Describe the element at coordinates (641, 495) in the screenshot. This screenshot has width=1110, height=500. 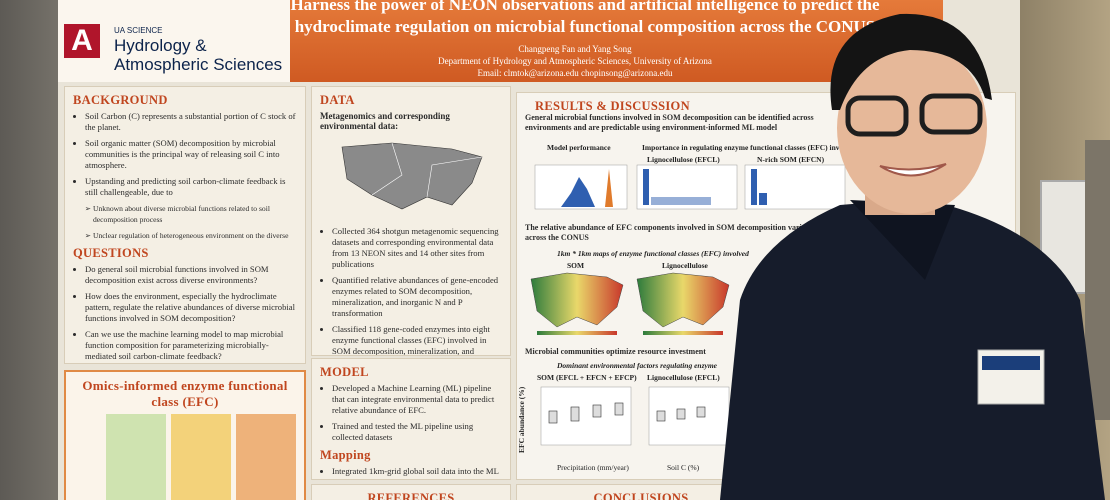
I see `section-heading: CONCLUSIONS` at that location.